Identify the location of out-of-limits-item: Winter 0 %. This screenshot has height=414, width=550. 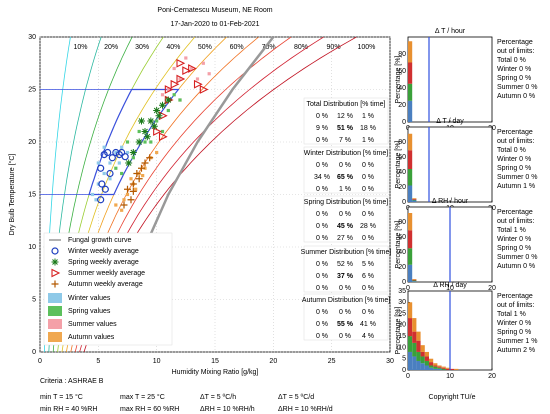
(514, 323).